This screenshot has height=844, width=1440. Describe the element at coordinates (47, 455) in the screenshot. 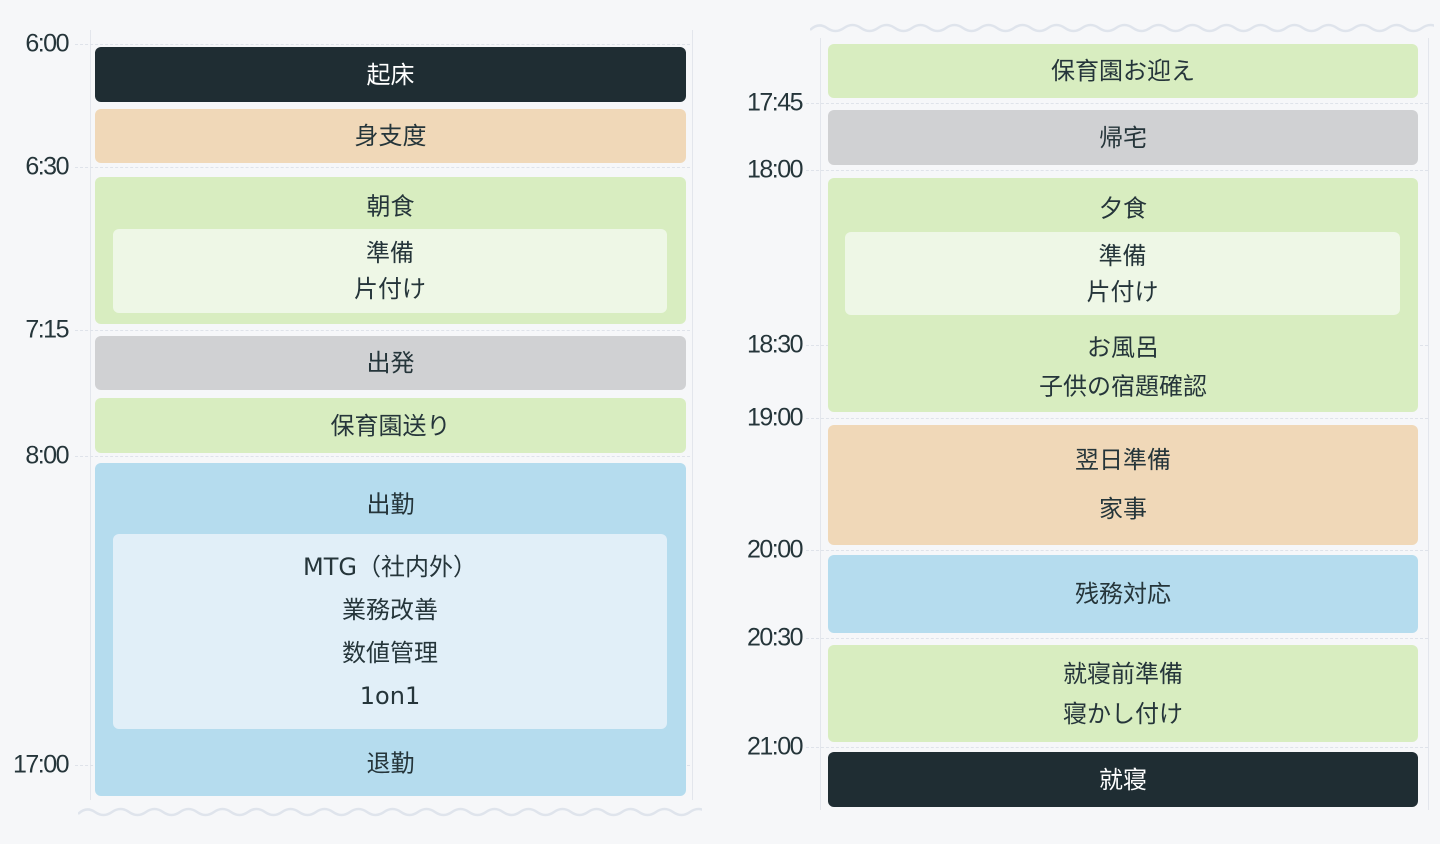

I see `time-label: 8:00` at that location.